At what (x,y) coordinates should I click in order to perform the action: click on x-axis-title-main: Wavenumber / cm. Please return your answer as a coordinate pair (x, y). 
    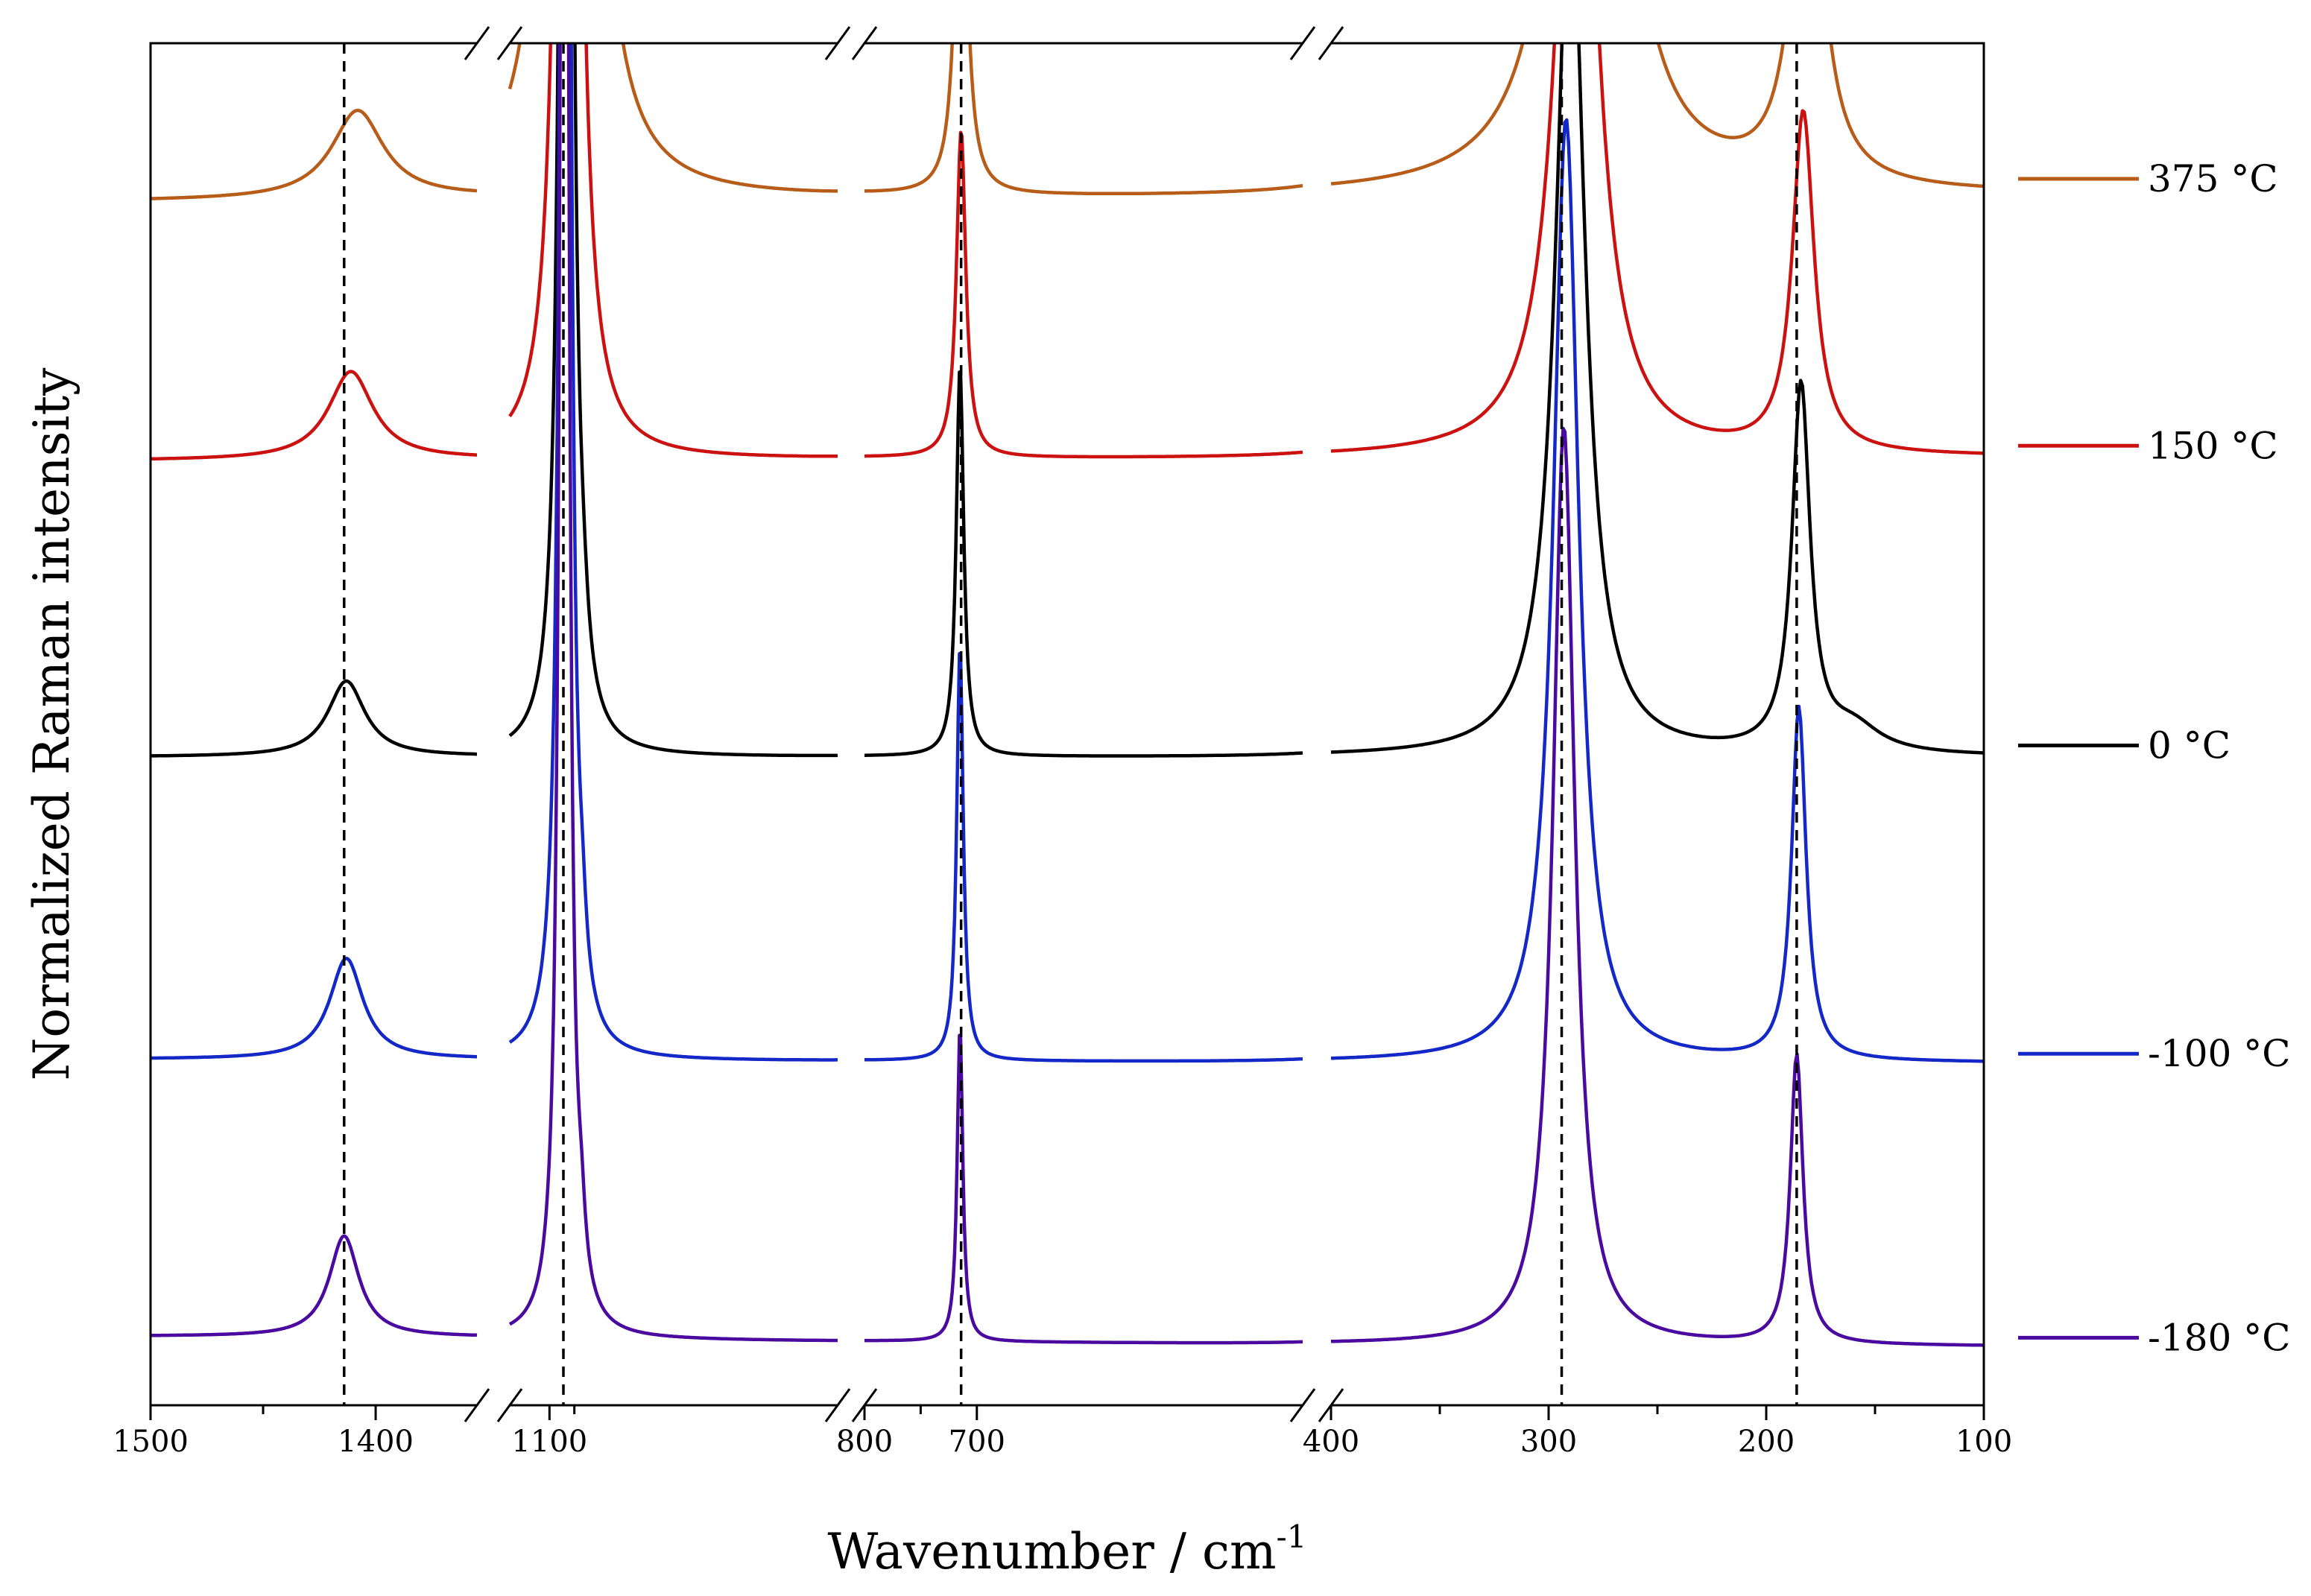
    Looking at the image, I should click on (1052, 1551).